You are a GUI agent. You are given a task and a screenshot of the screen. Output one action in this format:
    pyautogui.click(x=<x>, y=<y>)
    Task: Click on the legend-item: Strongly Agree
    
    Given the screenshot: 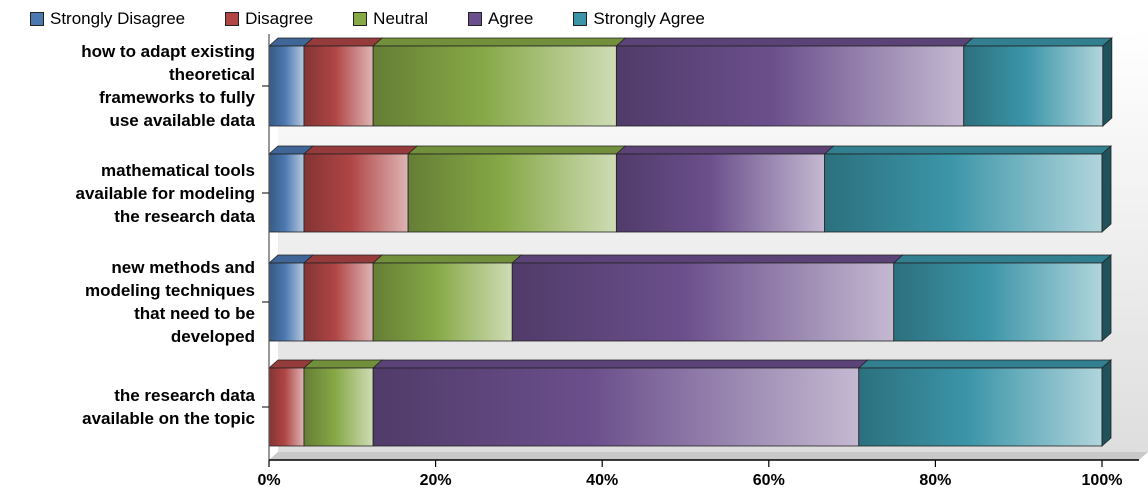 What is the action you would take?
    pyautogui.click(x=639, y=19)
    